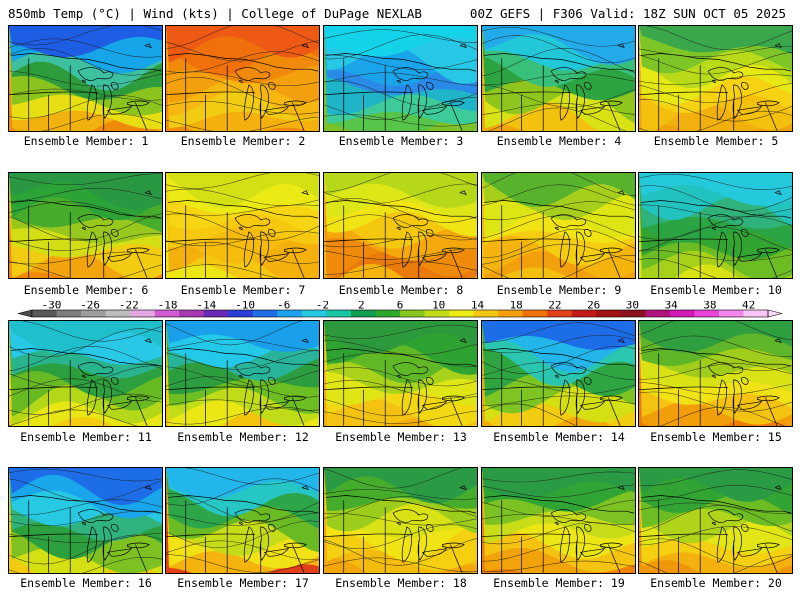 The width and height of the screenshot is (800, 600). What do you see at coordinates (400, 313) in the screenshot?
I see `colorbar-outline` at bounding box center [400, 313].